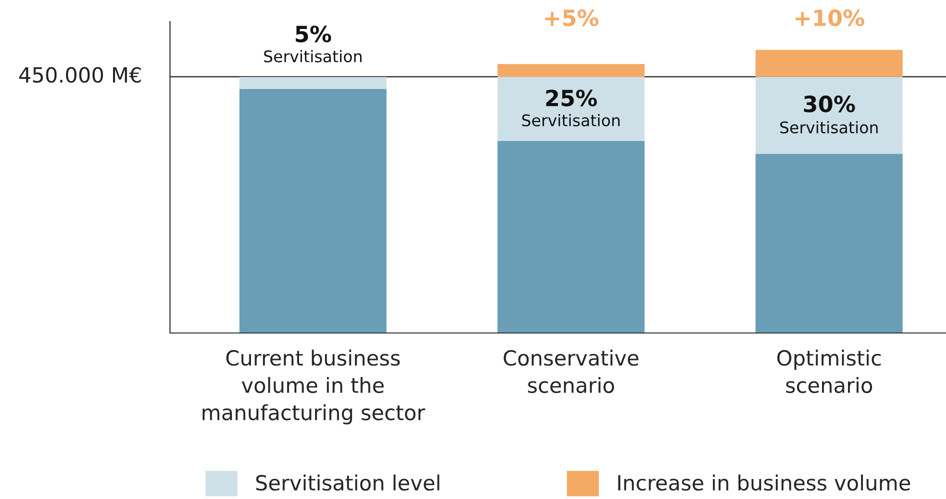 The image size is (946, 499). I want to click on legend-label: Servitisation level, so click(348, 482).